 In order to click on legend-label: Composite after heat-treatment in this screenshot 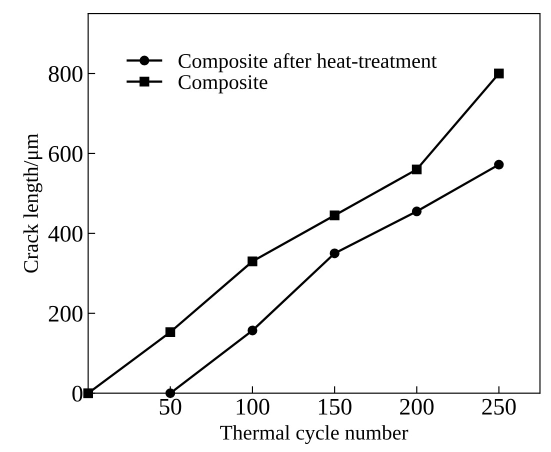, I will do `click(307, 62)`.